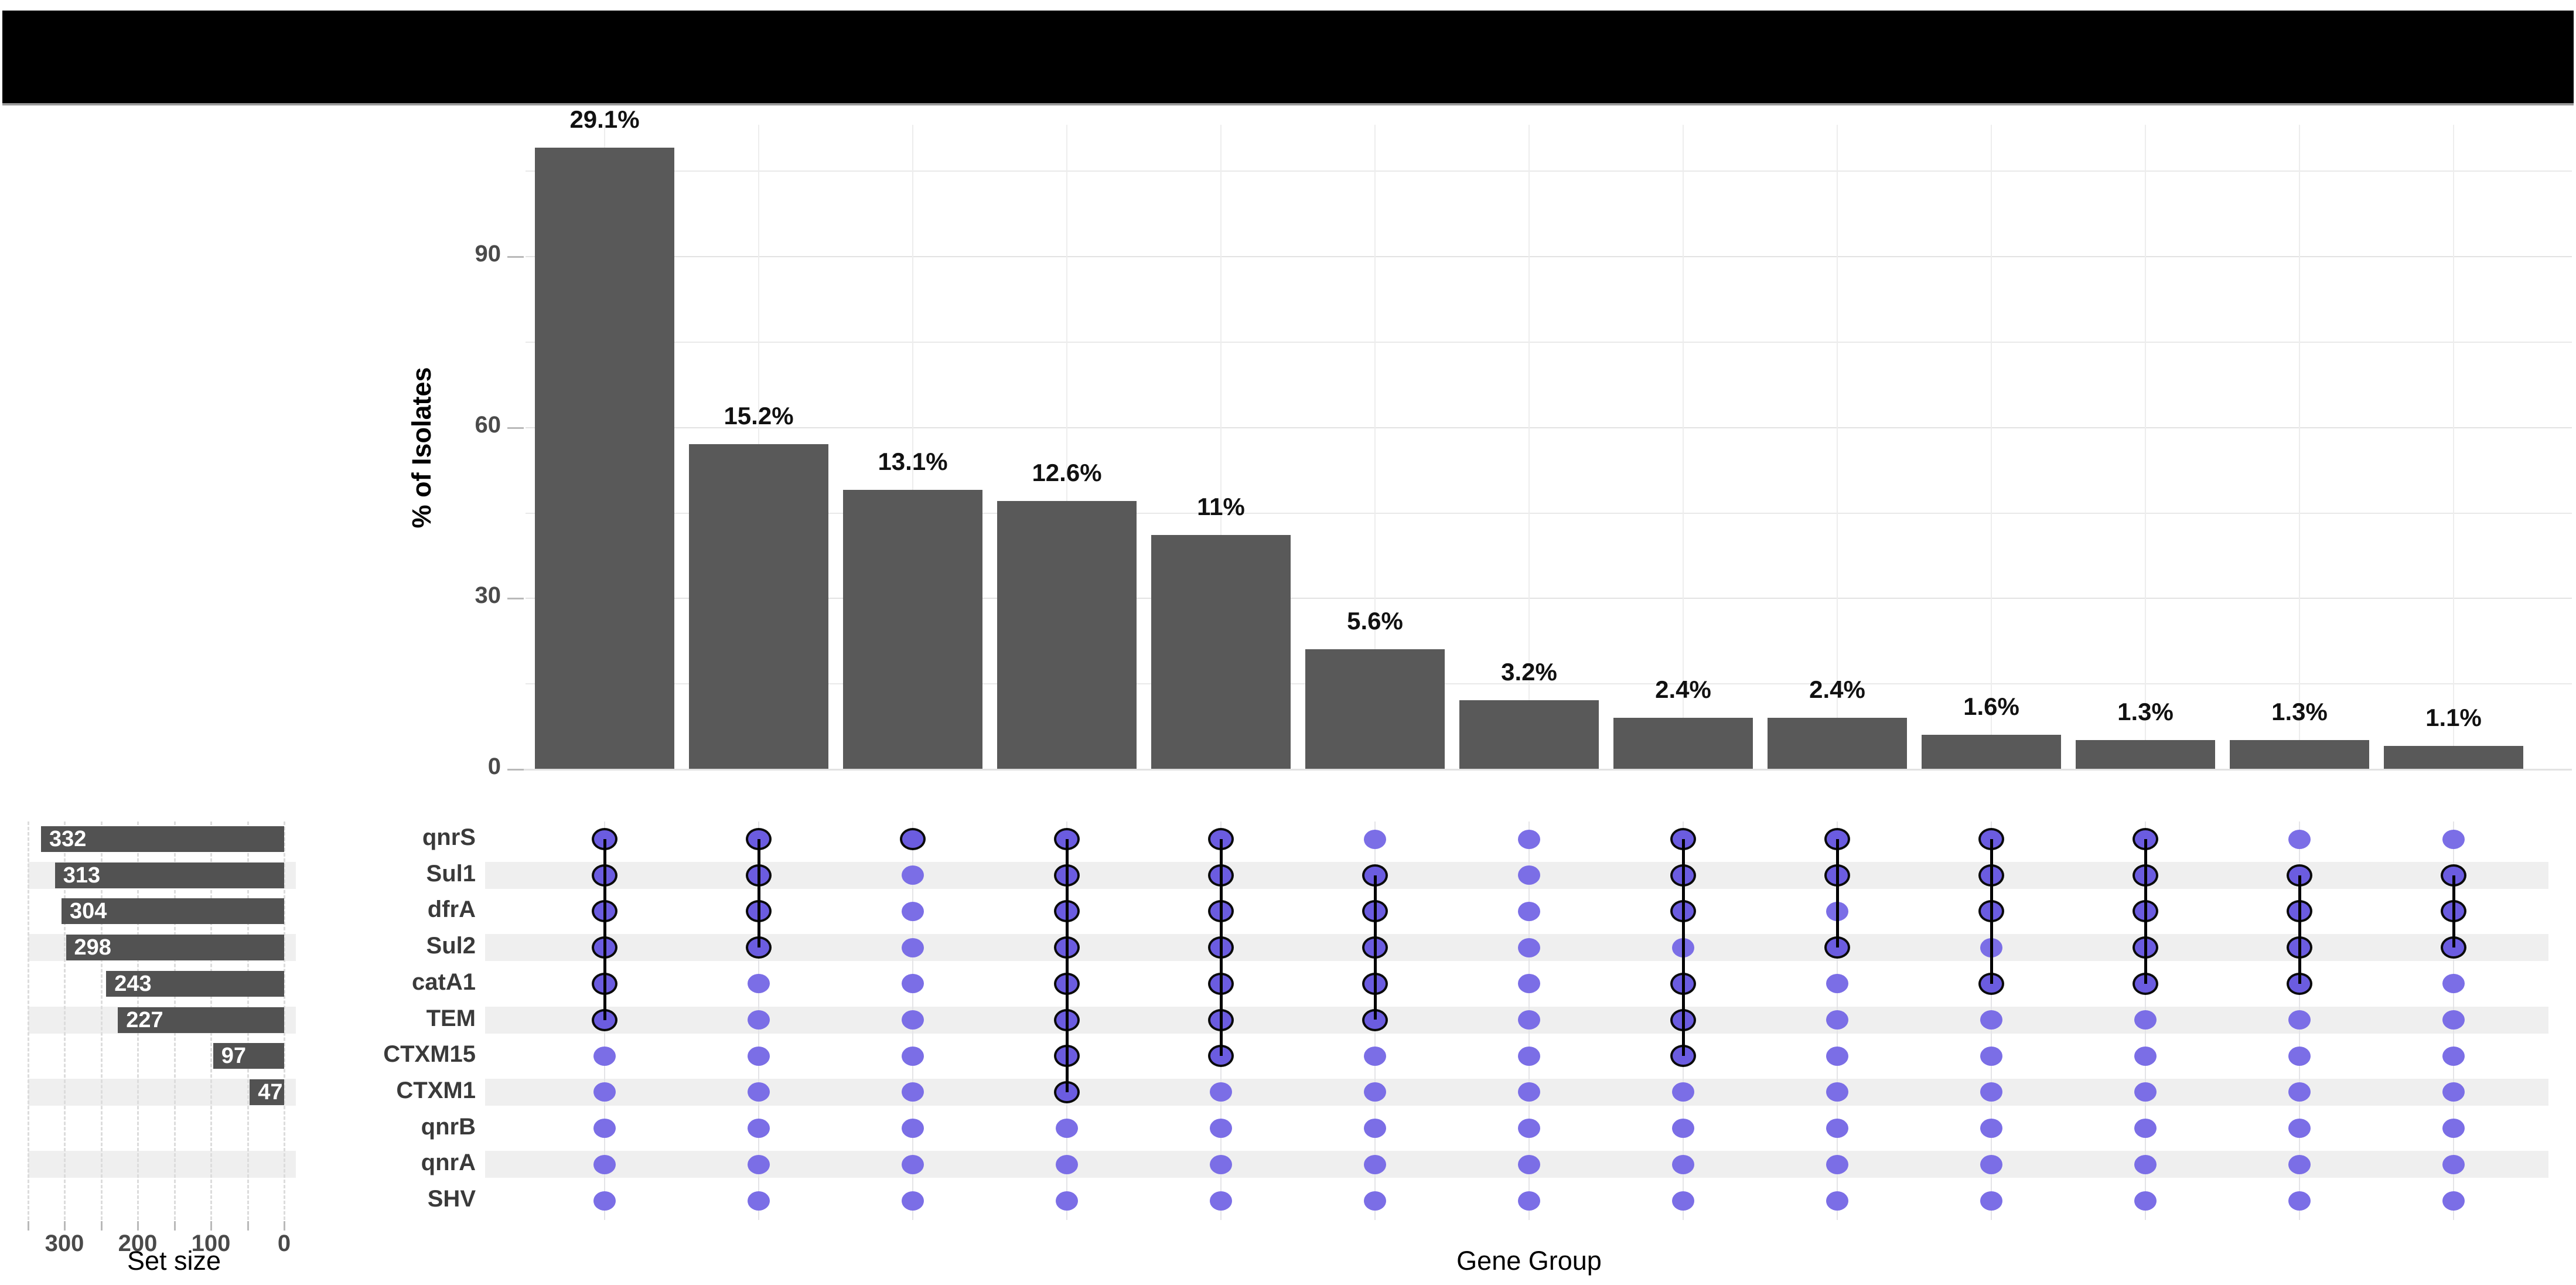 The height and width of the screenshot is (1285, 2576). Describe the element at coordinates (211, 1243) in the screenshot. I see `set-size-tick-label: 100` at that location.